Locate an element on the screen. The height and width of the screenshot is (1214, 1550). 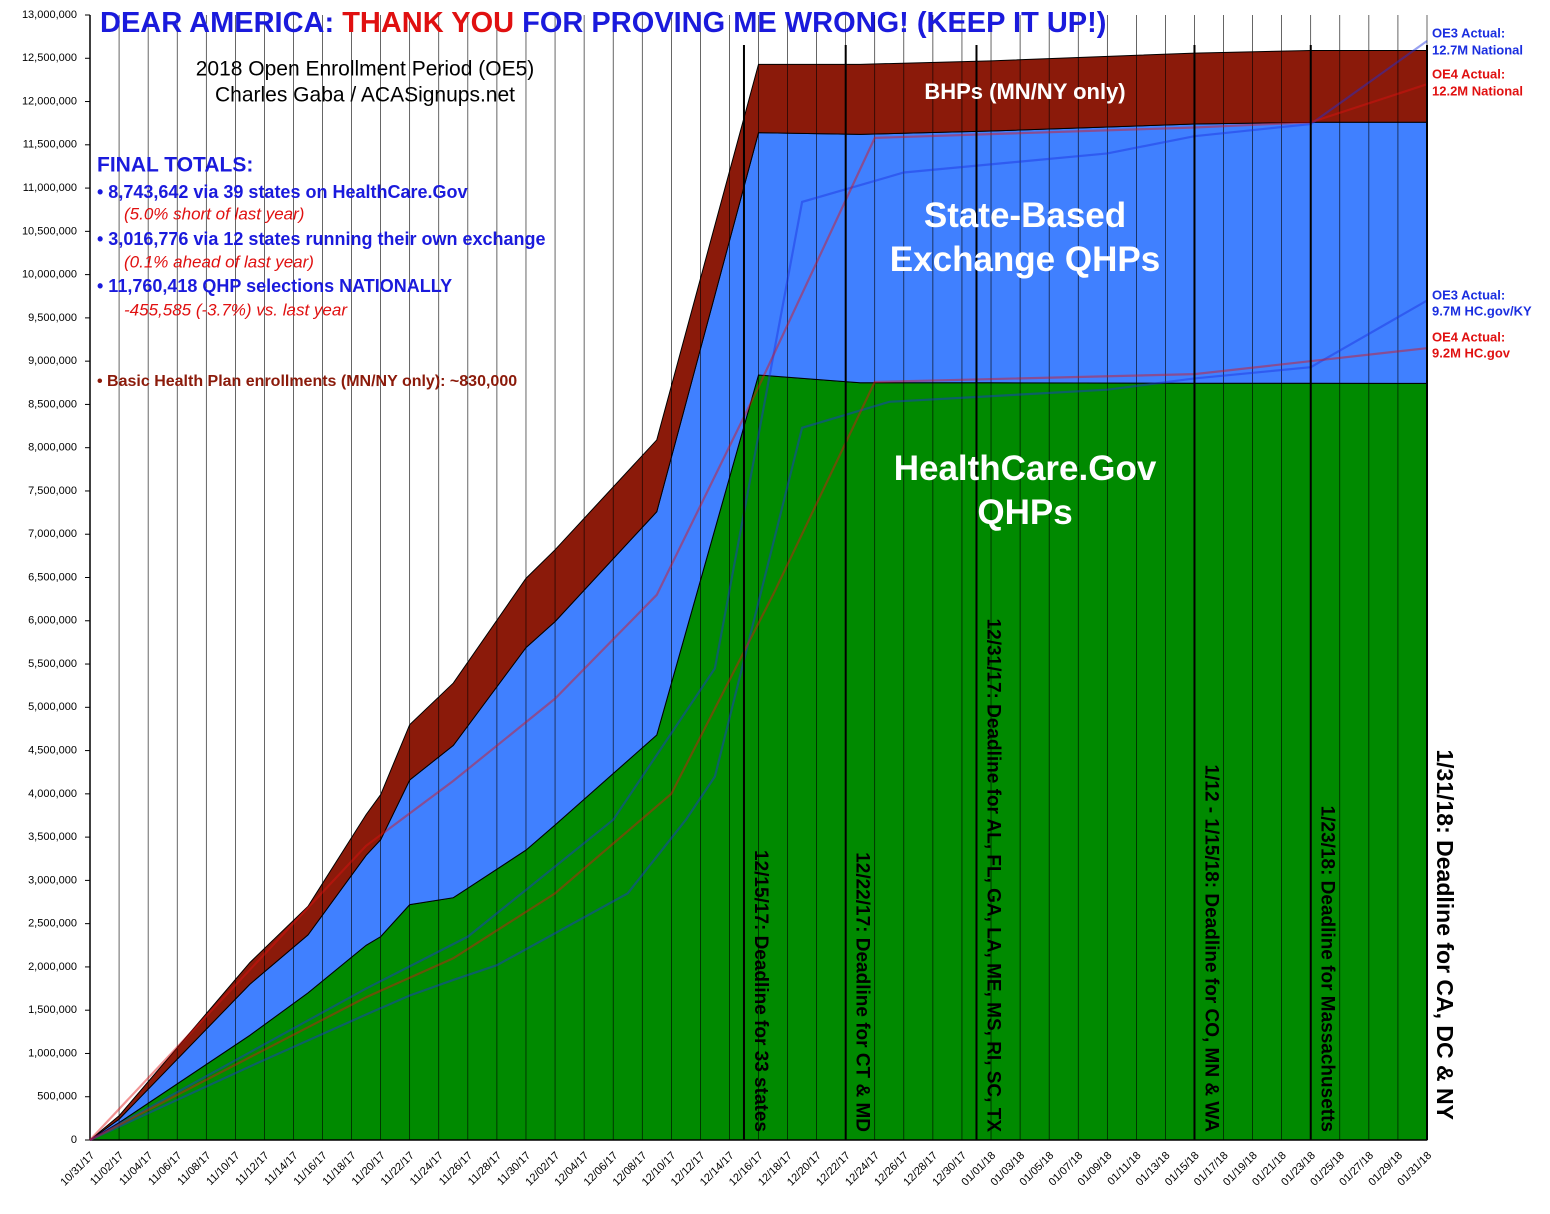
deadline-label: 12/22/17: Deadline for CT & MD is located at coordinates (862, 992).